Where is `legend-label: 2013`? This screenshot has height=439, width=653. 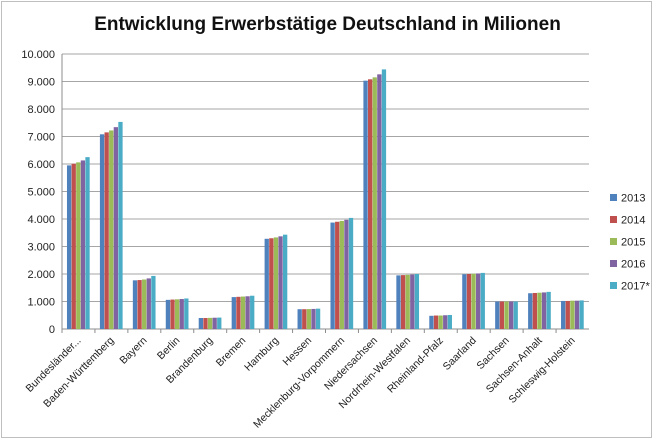 legend-label: 2013 is located at coordinates (633, 199).